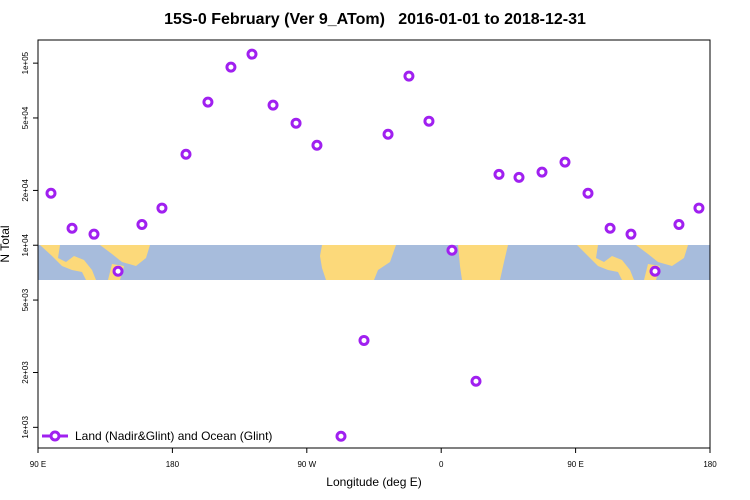  Describe the element at coordinates (6, 243) in the screenshot. I see `y-axis-label: N Total` at that location.